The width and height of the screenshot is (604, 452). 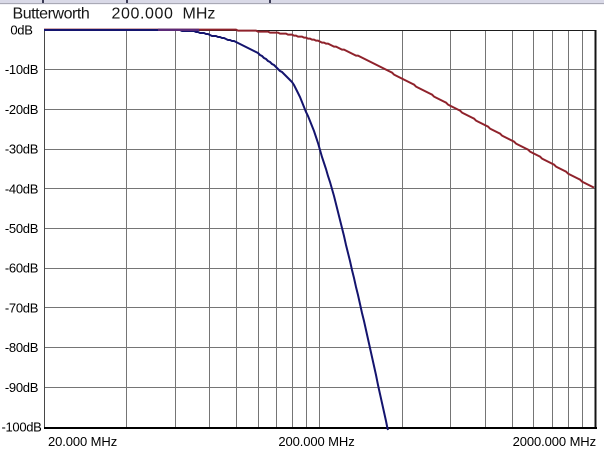 What do you see at coordinates (21, 307) in the screenshot?
I see `svg-text: -70dB` at bounding box center [21, 307].